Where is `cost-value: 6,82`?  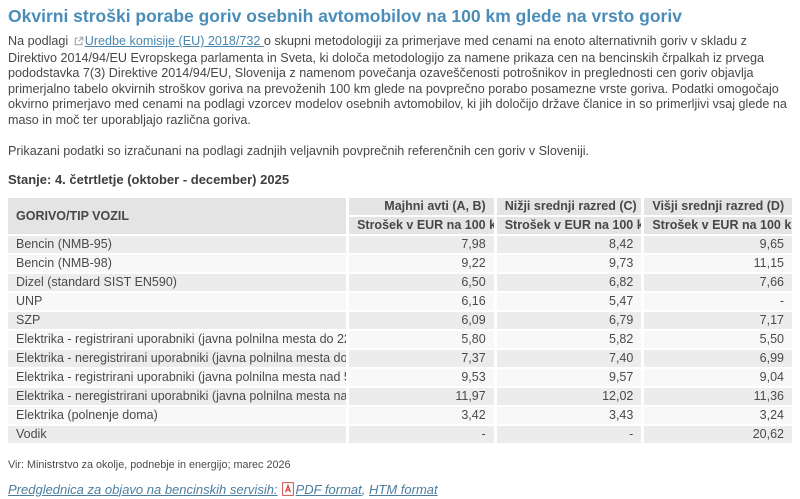 cost-value: 6,82 is located at coordinates (570, 283).